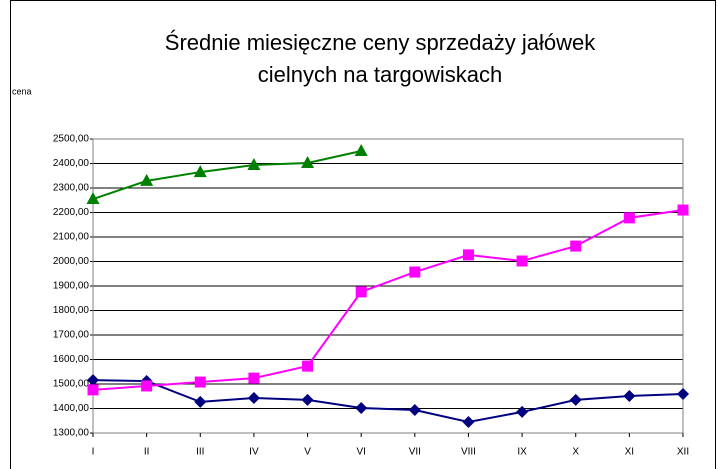  Describe the element at coordinates (71, 408) in the screenshot. I see `y-tick-label: 1400,00` at that location.